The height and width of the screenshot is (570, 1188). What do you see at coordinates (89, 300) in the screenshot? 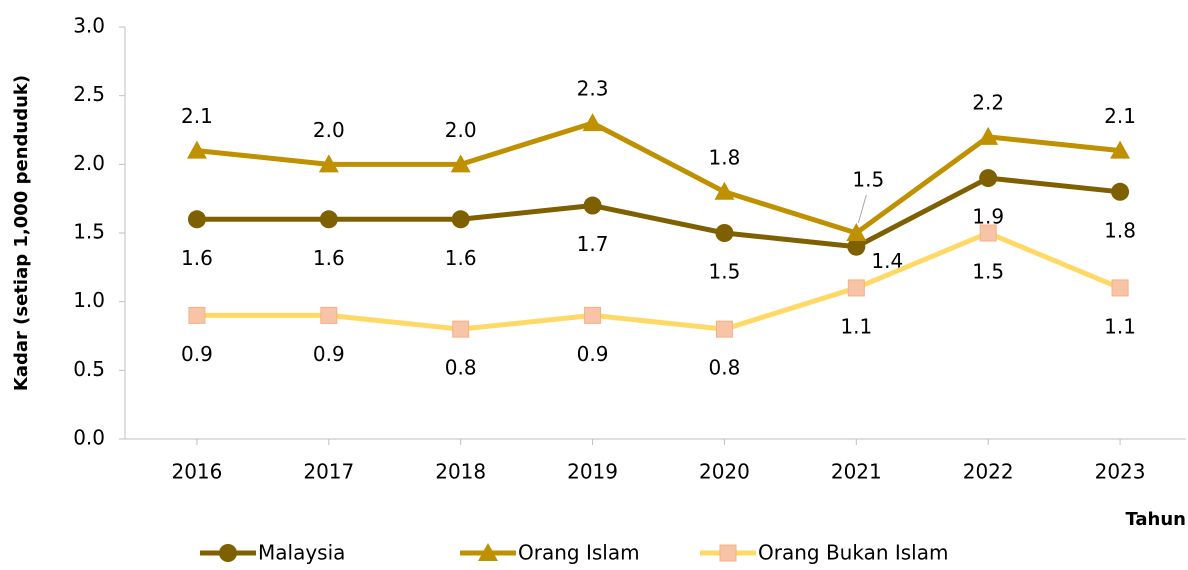
I see `y-tick-label: 1.0` at bounding box center [89, 300].